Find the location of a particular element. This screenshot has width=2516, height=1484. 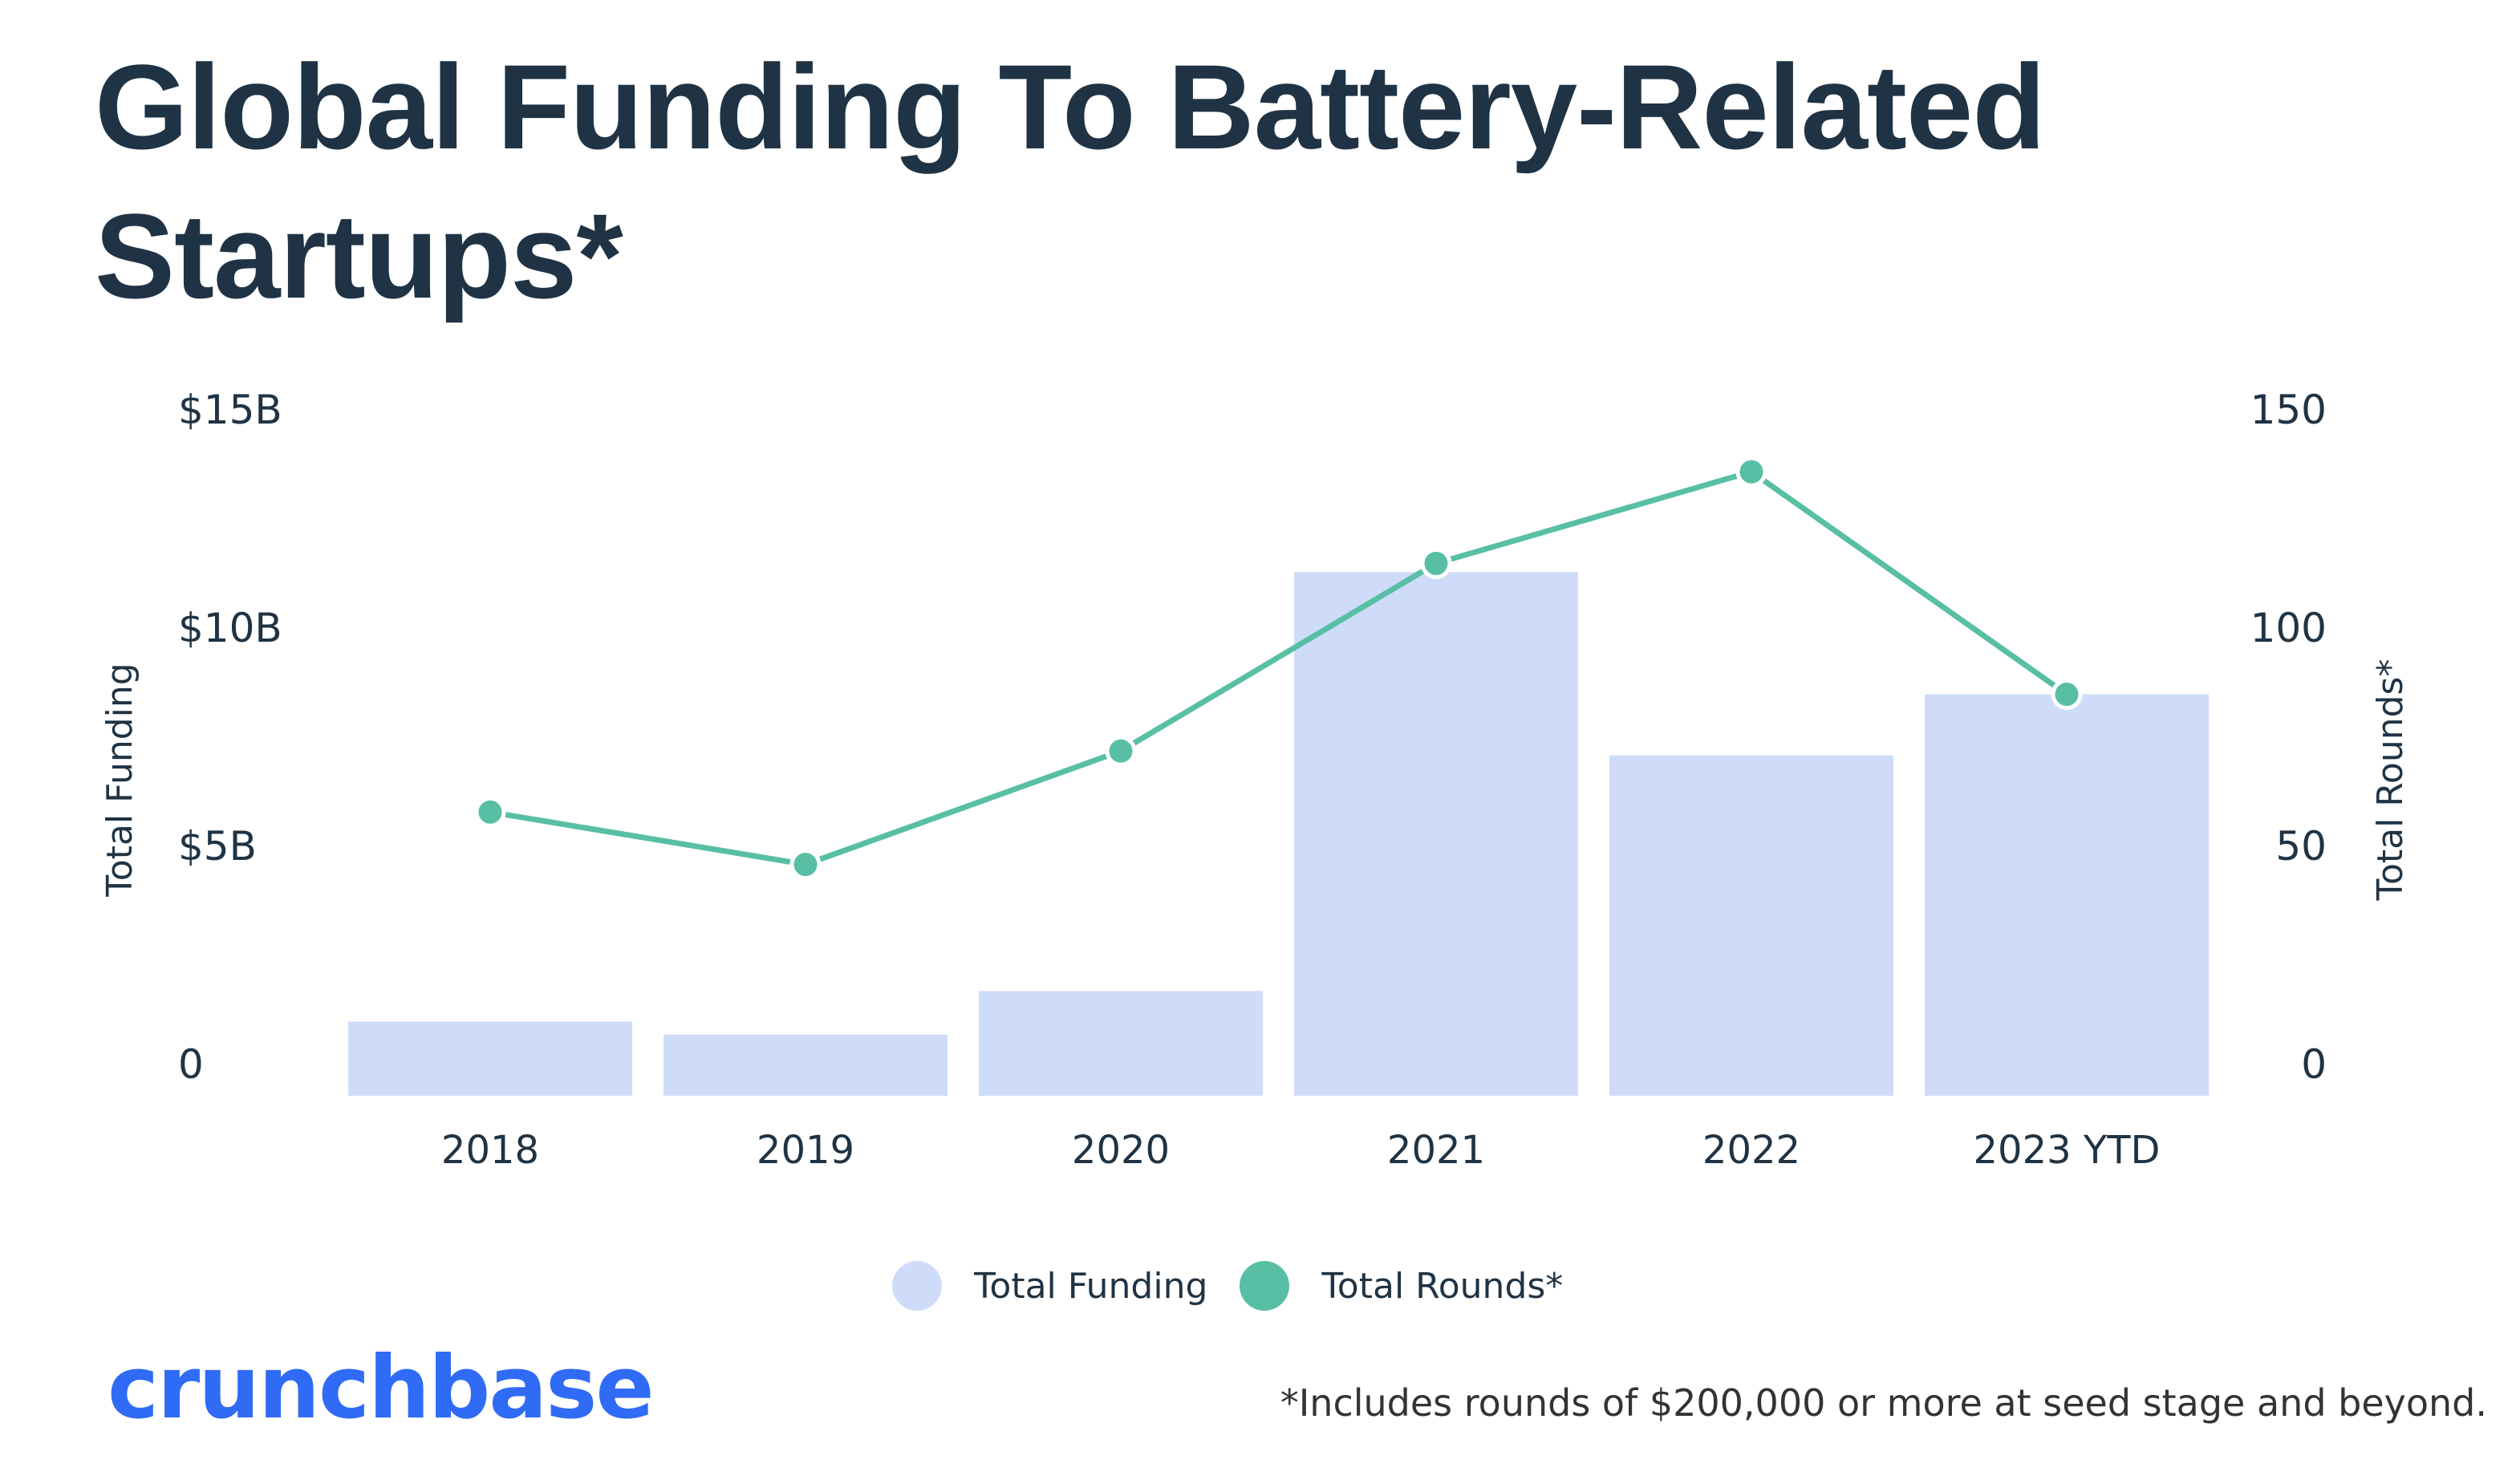

x-tick-label: 2022 is located at coordinates (1751, 1150).